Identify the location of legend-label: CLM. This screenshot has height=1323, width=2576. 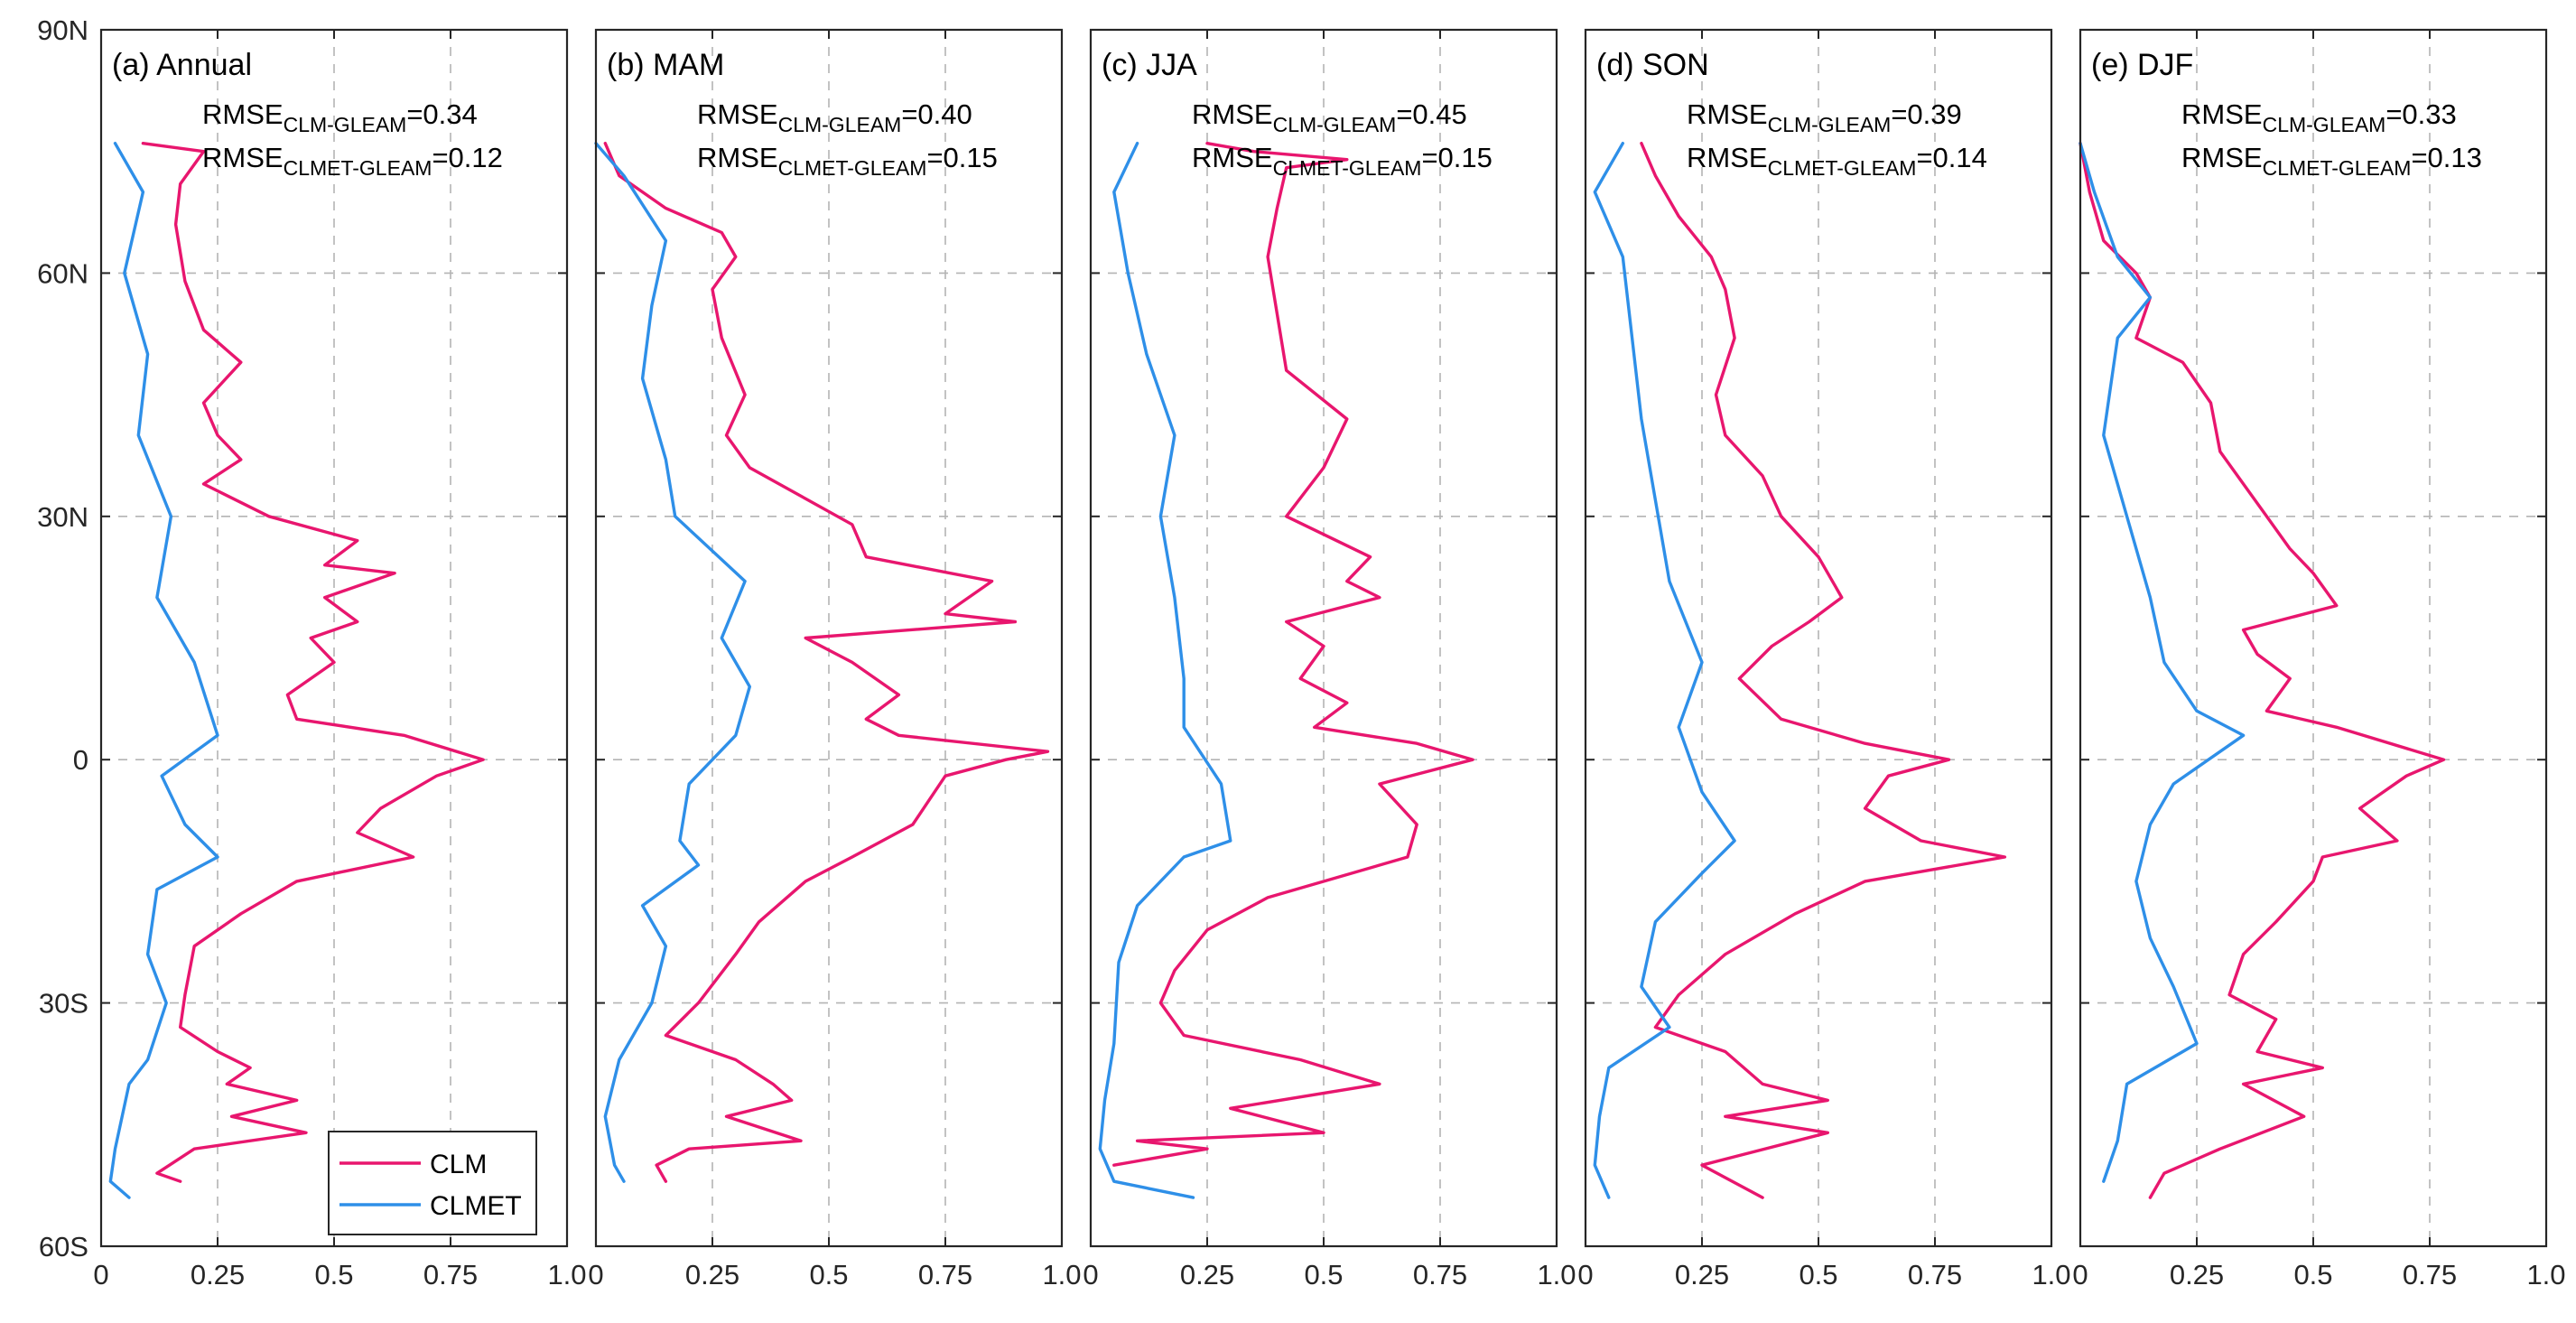
(458, 1164).